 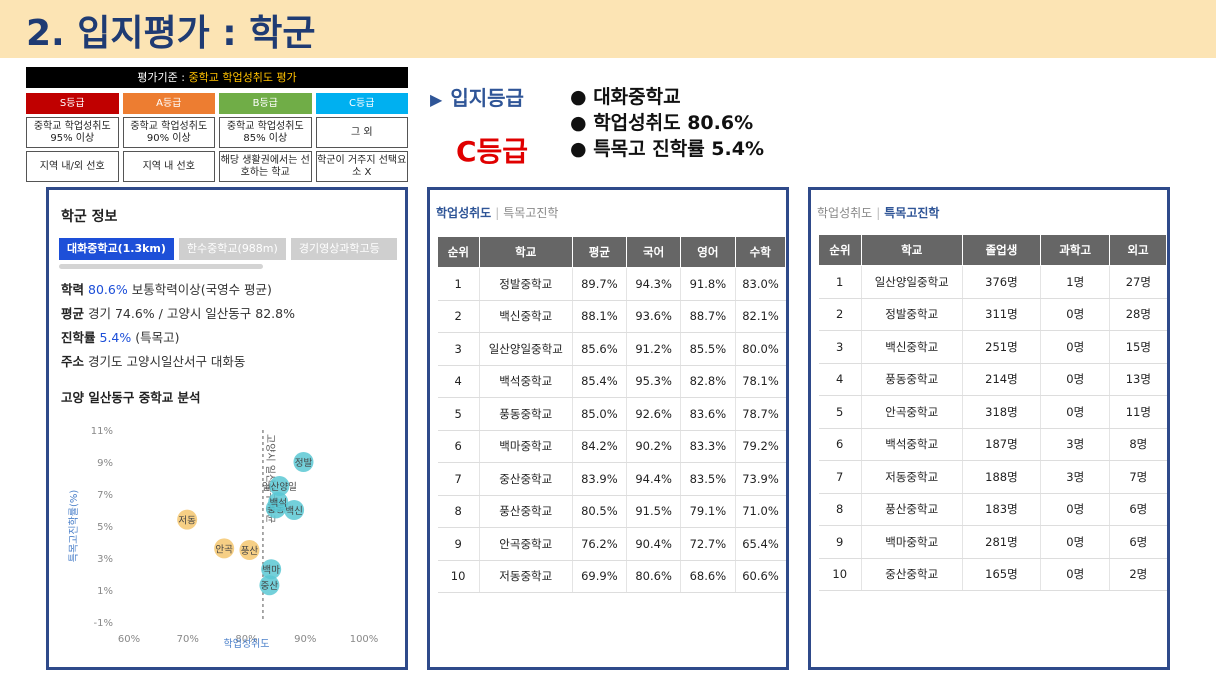 I want to click on grade-c-label: C등급, so click(x=361, y=103).